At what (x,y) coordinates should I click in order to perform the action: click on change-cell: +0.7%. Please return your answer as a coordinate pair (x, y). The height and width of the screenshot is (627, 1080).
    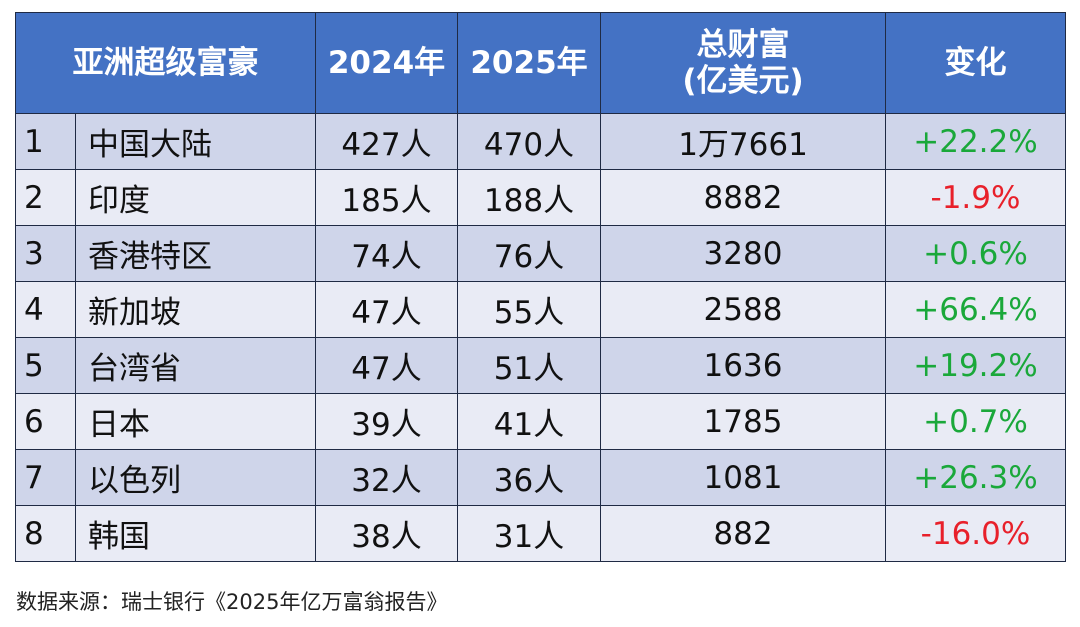
    Looking at the image, I should click on (975, 421).